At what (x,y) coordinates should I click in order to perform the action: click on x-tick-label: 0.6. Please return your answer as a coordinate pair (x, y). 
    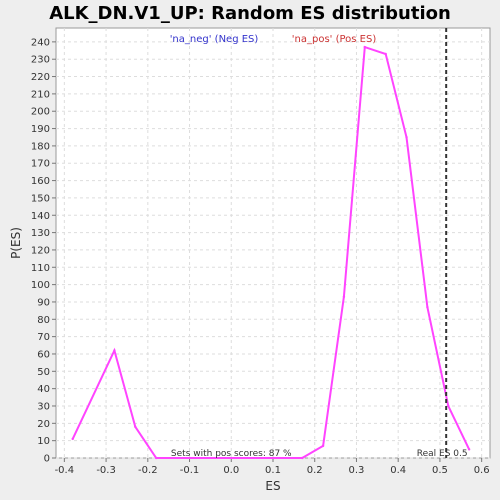
    Looking at the image, I should click on (482, 470).